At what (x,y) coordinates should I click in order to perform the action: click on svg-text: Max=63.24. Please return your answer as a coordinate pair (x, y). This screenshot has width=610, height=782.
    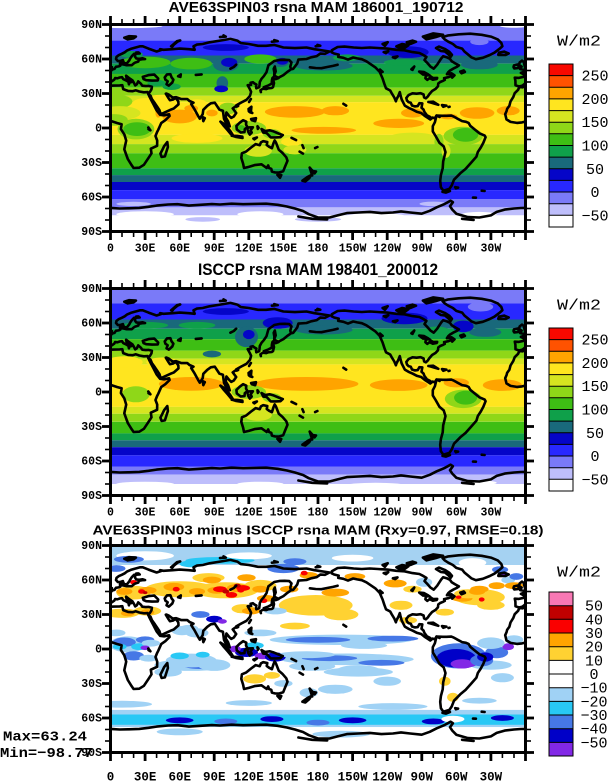
    Looking at the image, I should click on (45, 738).